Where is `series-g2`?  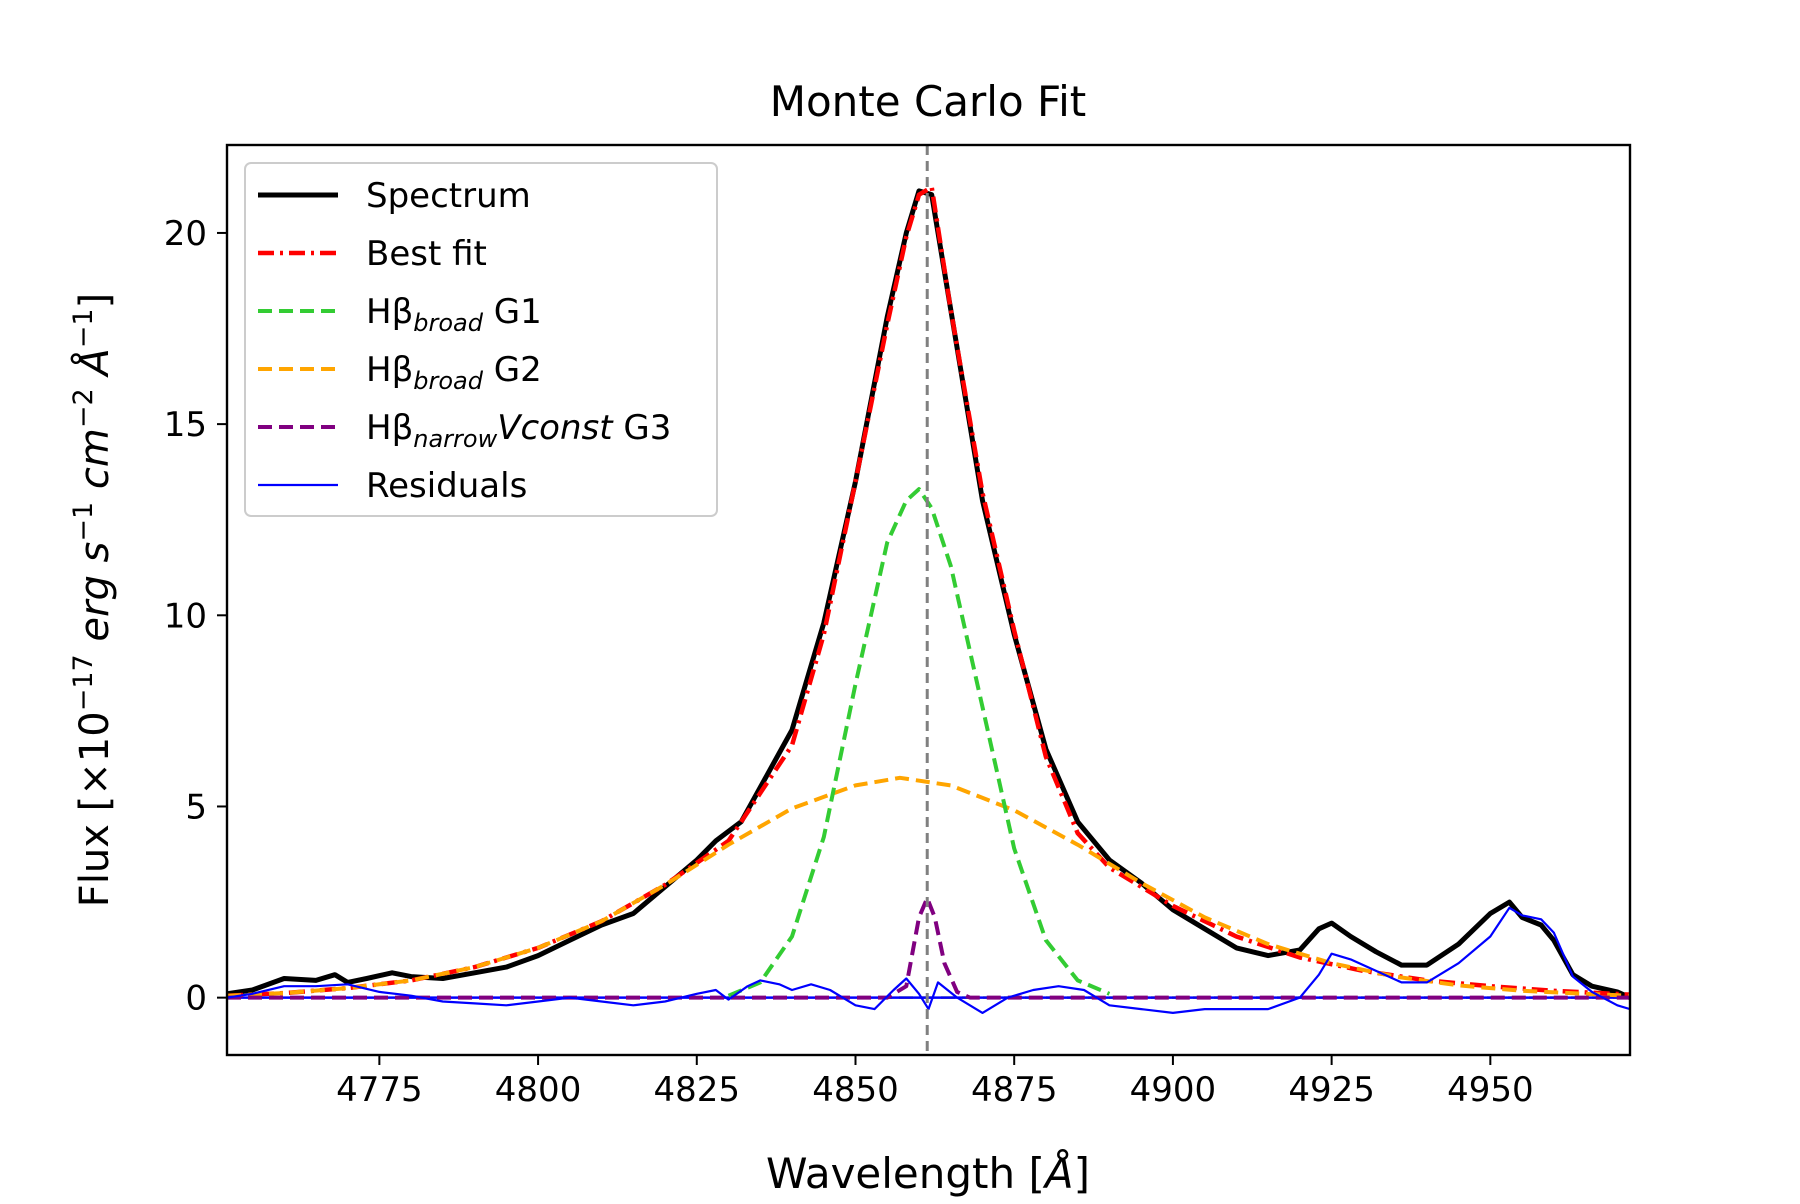
series-g2 is located at coordinates (928, 886).